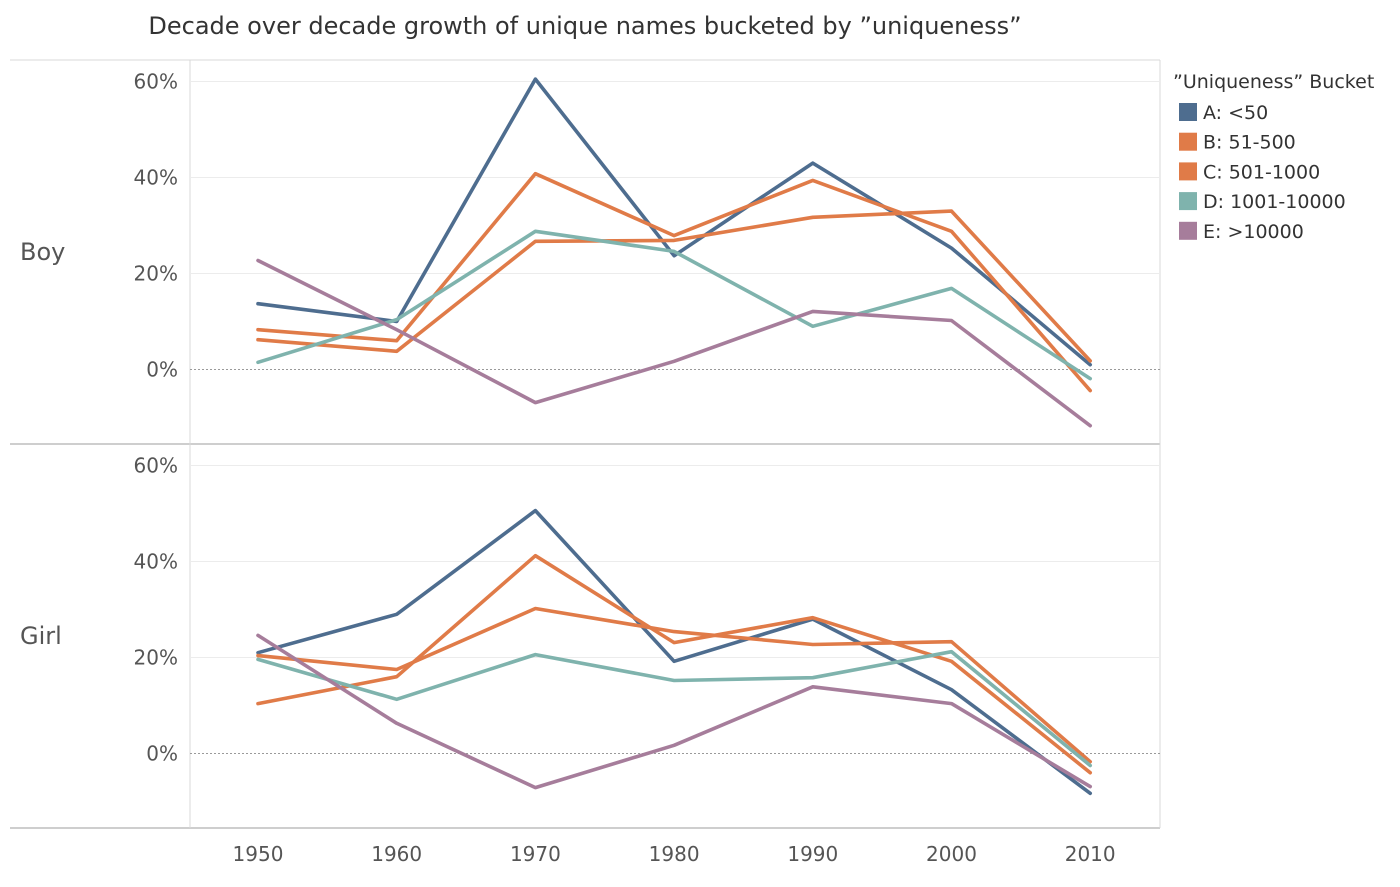 This screenshot has width=1400, height=887. Describe the element at coordinates (535, 854) in the screenshot. I see `x-tick-label: 1970` at that location.